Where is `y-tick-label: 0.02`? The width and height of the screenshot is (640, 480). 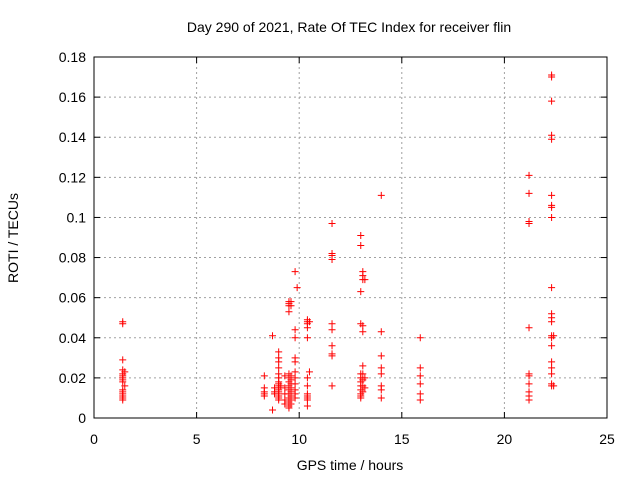 y-tick-label: 0.02 is located at coordinates (72, 378).